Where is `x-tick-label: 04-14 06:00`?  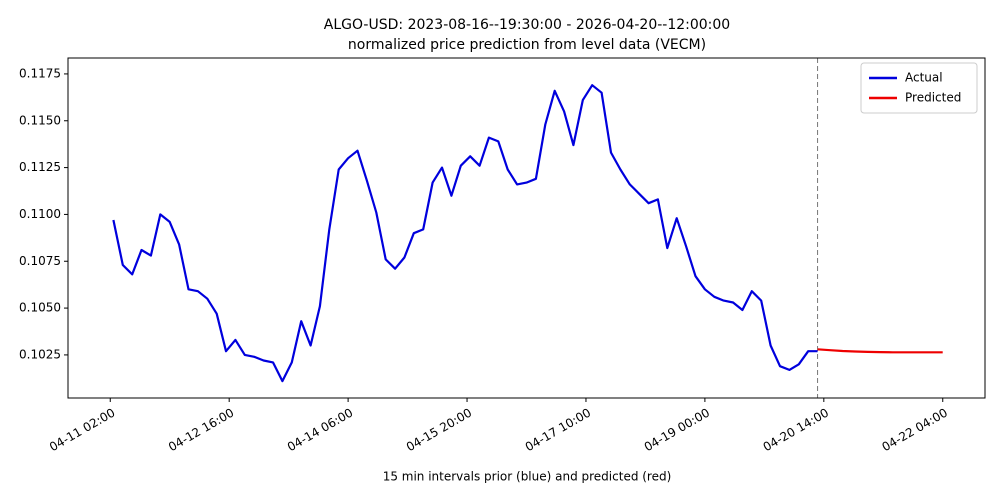 x-tick-label: 04-14 06:00 is located at coordinates (320, 430).